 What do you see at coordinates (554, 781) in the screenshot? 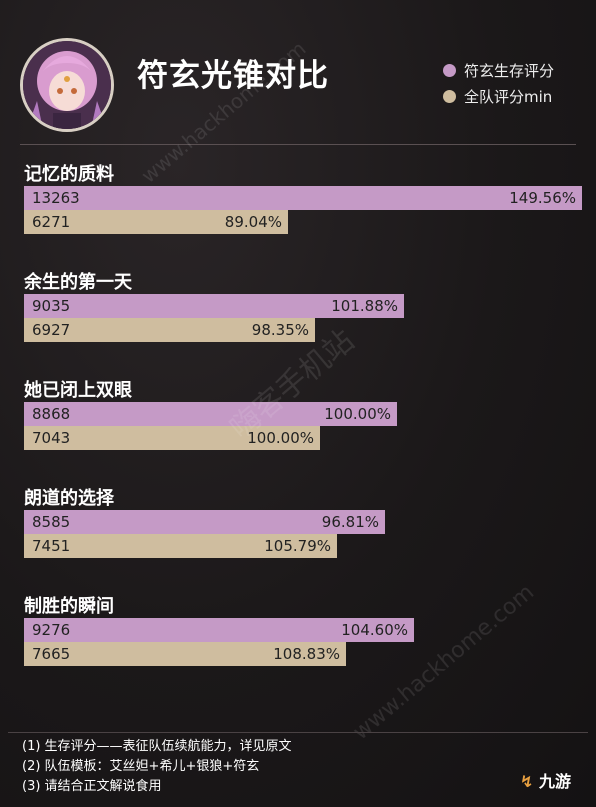
I see `logo-text: 九游` at bounding box center [554, 781].